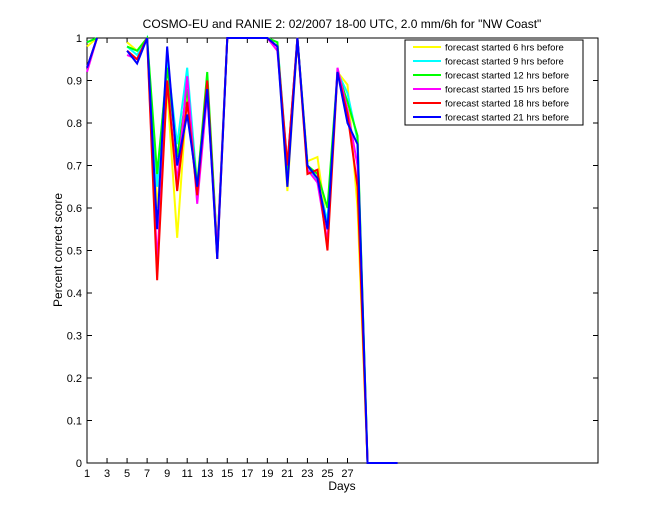  I want to click on x-tick-label: 25, so click(327, 474).